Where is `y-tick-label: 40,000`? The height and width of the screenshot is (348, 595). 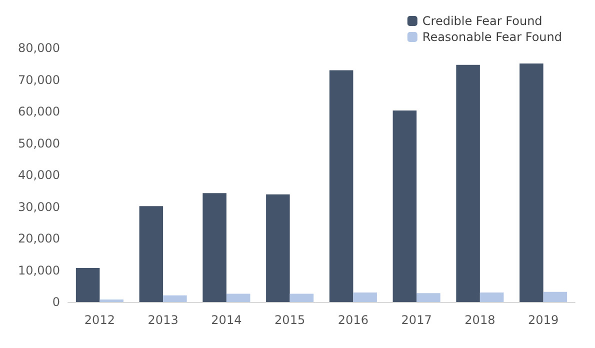
y-tick-label: 40,000 is located at coordinates (39, 175).